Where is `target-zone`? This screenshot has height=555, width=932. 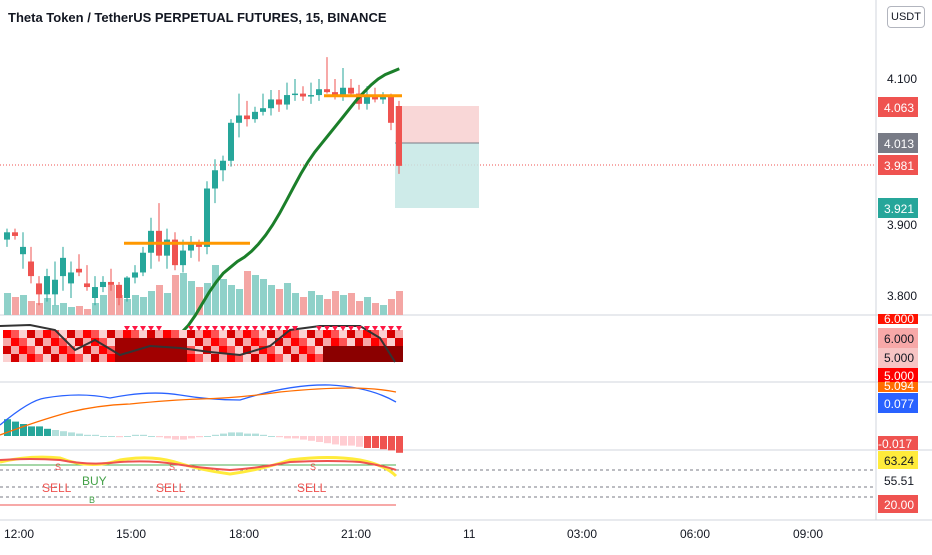
target-zone is located at coordinates (437, 175).